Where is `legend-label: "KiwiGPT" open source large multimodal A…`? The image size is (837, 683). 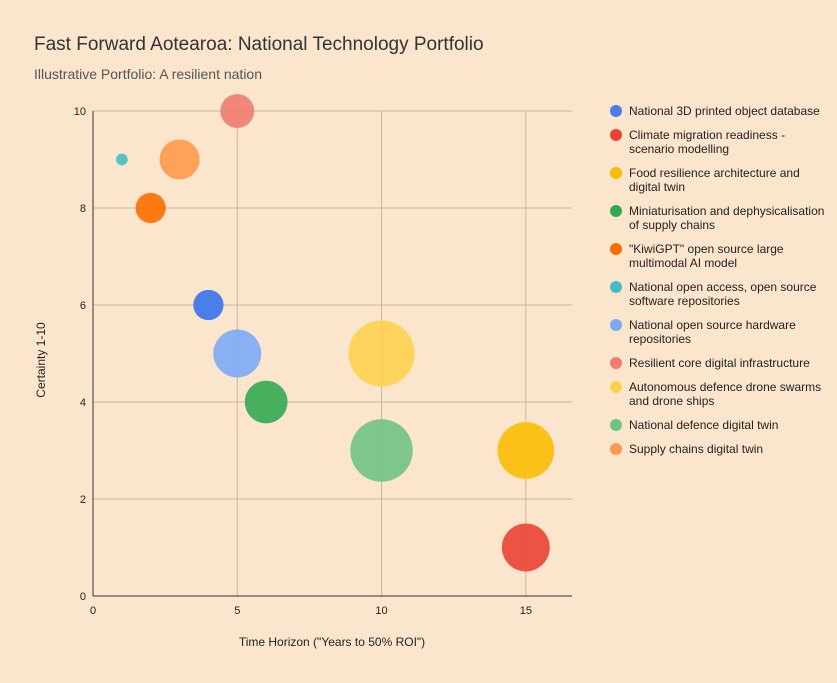 legend-label: "KiwiGPT" open source large multimodal A… is located at coordinates (706, 256).